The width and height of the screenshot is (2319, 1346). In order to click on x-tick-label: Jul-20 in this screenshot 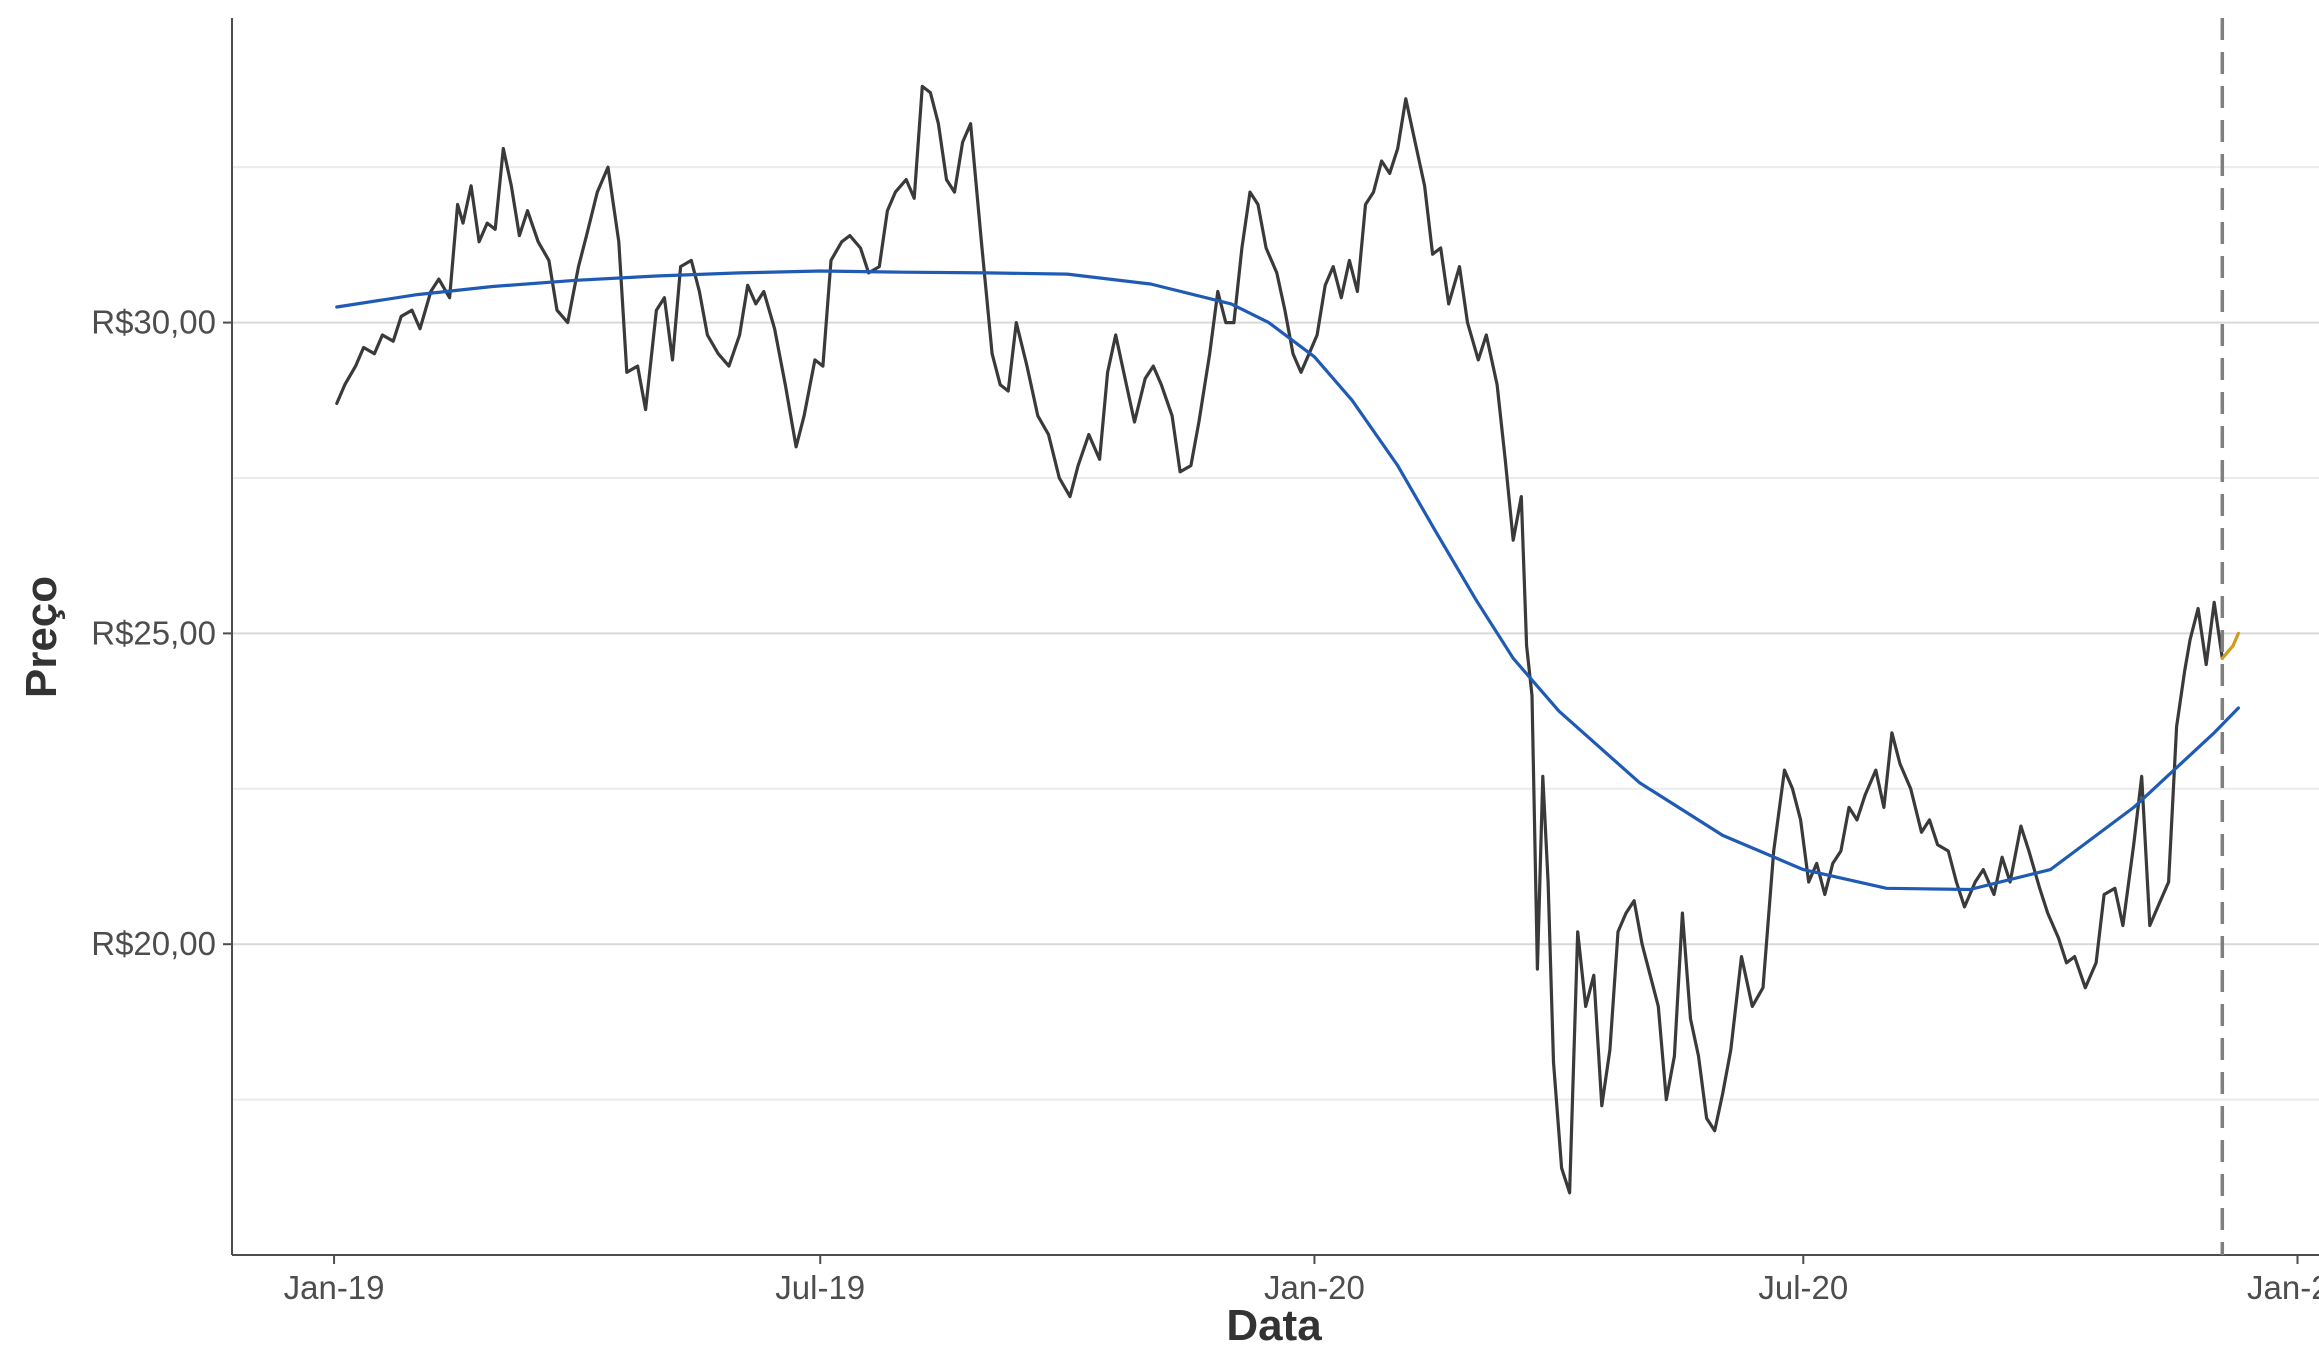, I will do `click(1803, 1287)`.